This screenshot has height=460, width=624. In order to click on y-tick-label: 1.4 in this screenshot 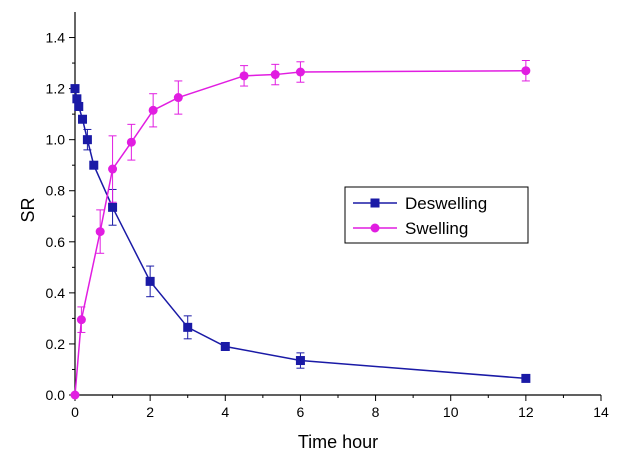, I will do `click(56, 38)`.